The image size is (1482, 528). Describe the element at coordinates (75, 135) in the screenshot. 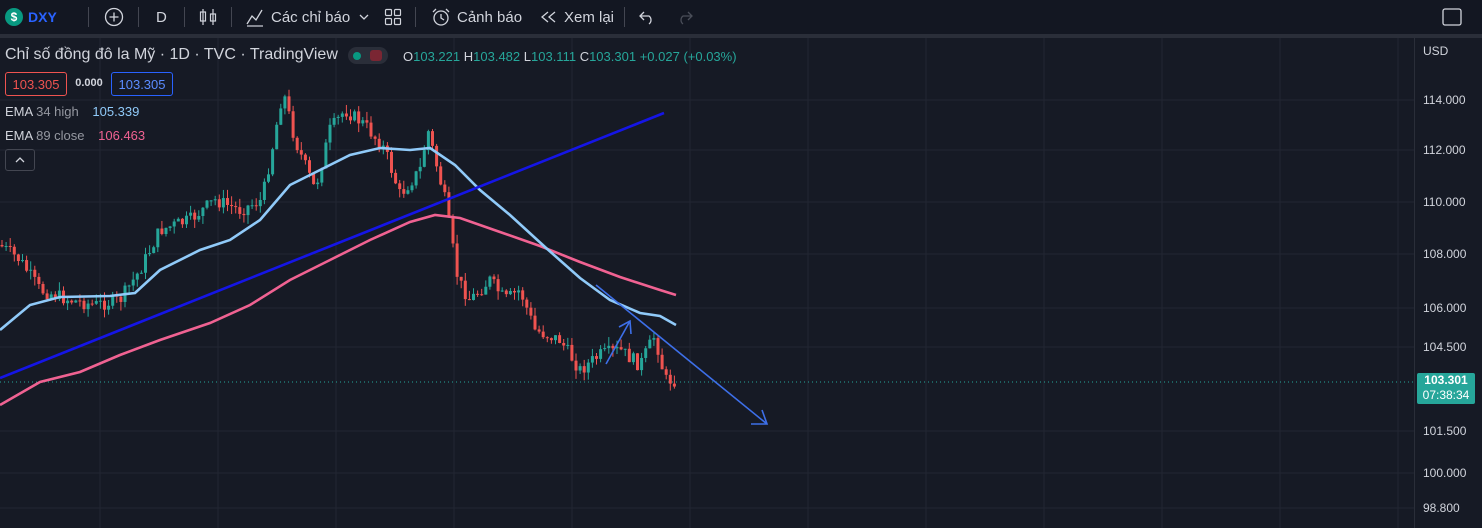

I see `indicator-row-ema89: EMA 89 close 106.463` at that location.